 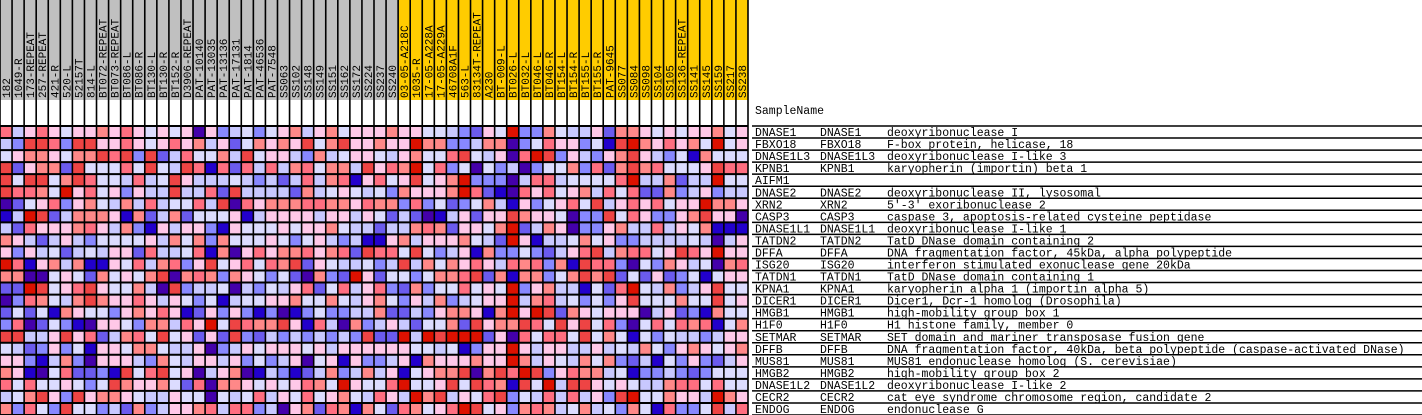 What do you see at coordinates (776, 278) in the screenshot?
I see `gene-name: TATDN1` at bounding box center [776, 278].